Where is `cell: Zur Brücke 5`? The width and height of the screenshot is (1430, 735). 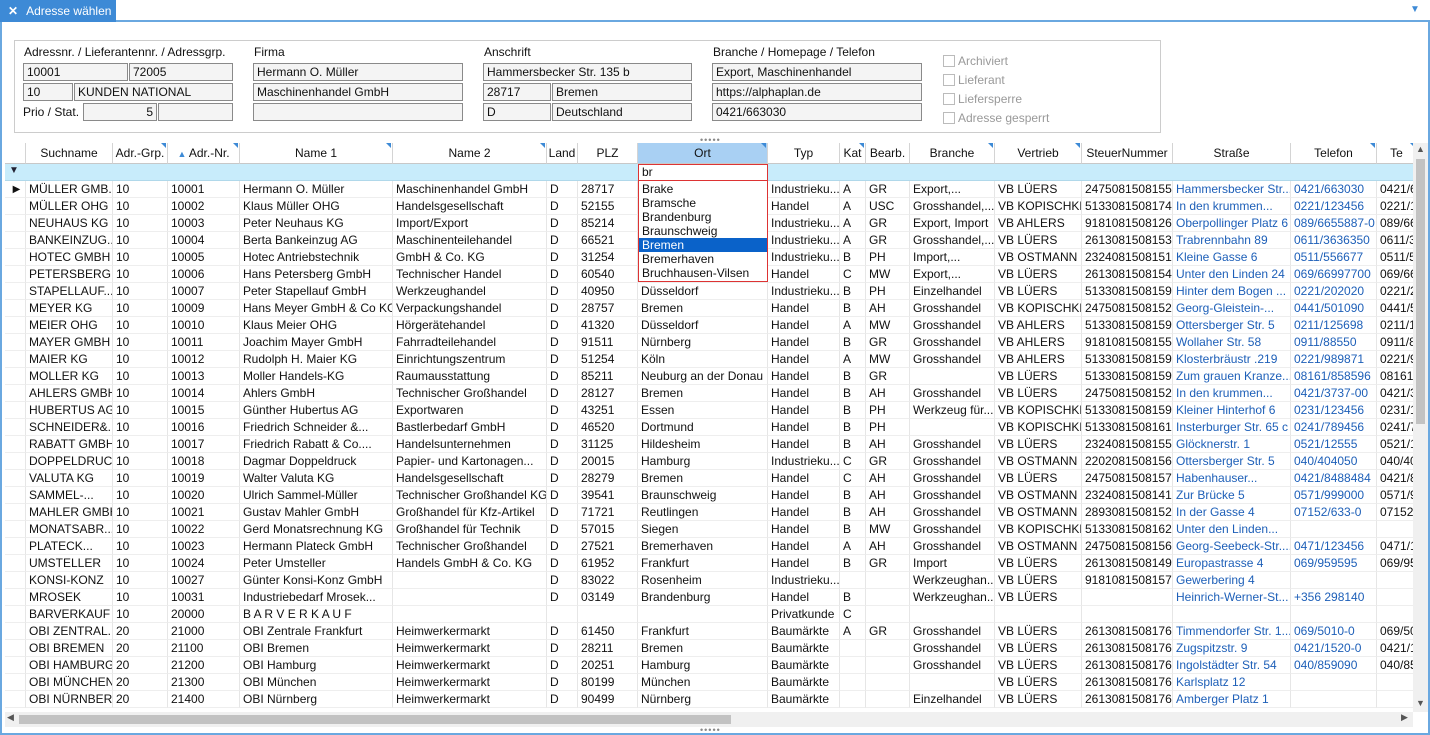 cell: Zur Brücke 5 is located at coordinates (1232, 495).